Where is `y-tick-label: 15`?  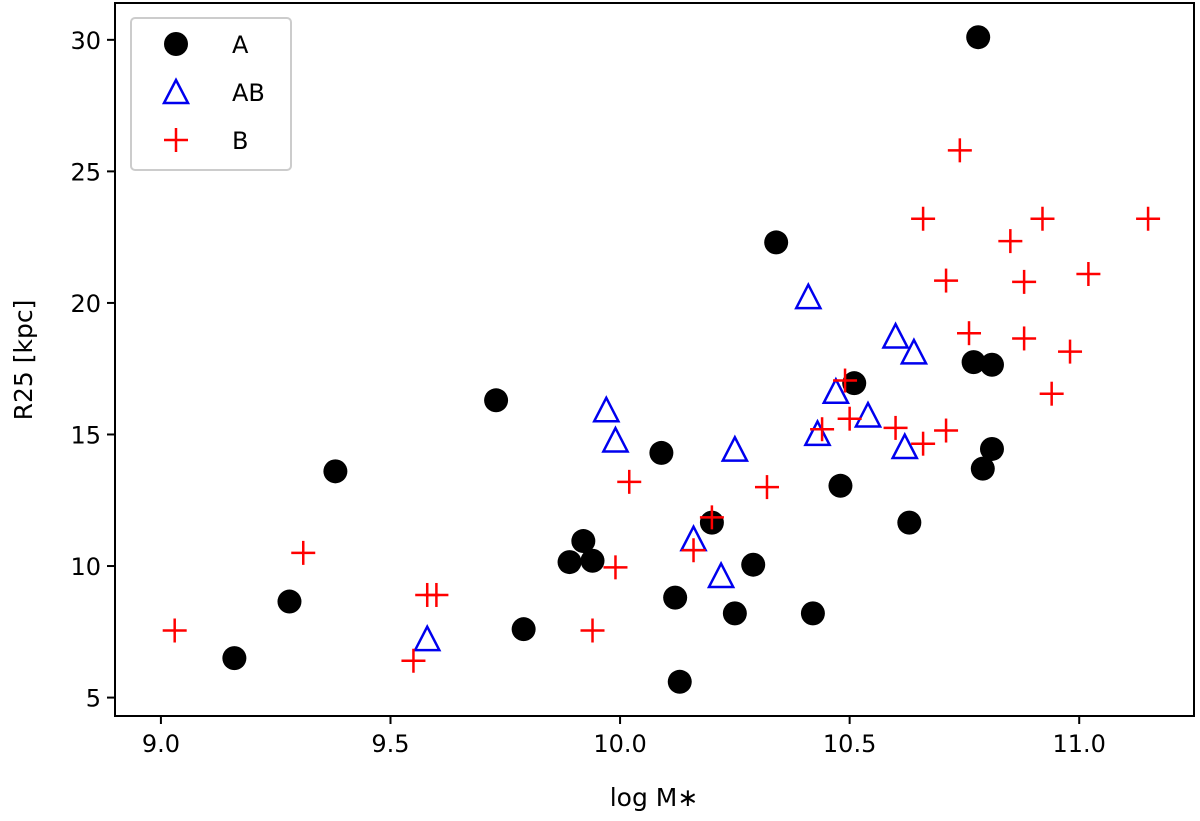
y-tick-label: 15 is located at coordinates (85, 435).